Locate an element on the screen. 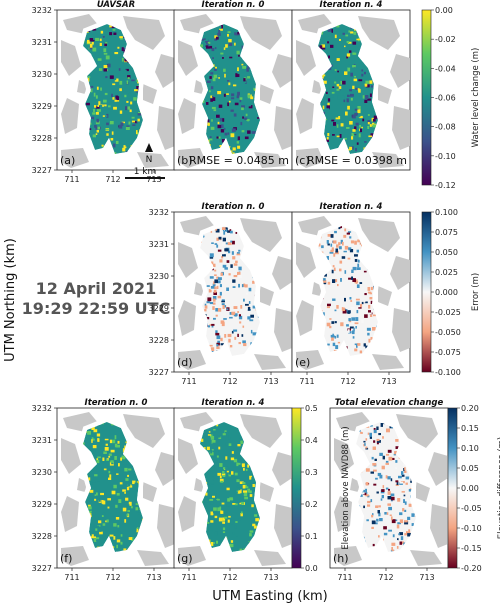 This screenshot has width=500, height=610. panel-e: Iteration n. 4 (e) 711 712 713 is located at coordinates (351, 294).